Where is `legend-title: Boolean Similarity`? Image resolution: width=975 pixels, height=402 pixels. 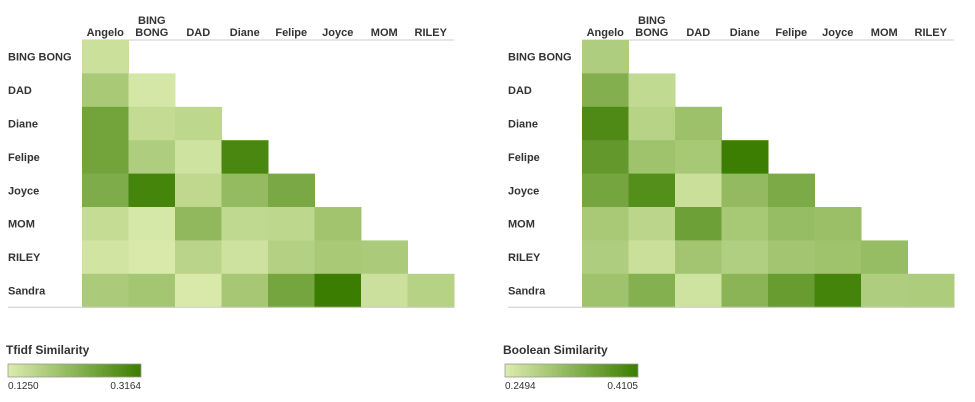 legend-title: Boolean Similarity is located at coordinates (555, 350).